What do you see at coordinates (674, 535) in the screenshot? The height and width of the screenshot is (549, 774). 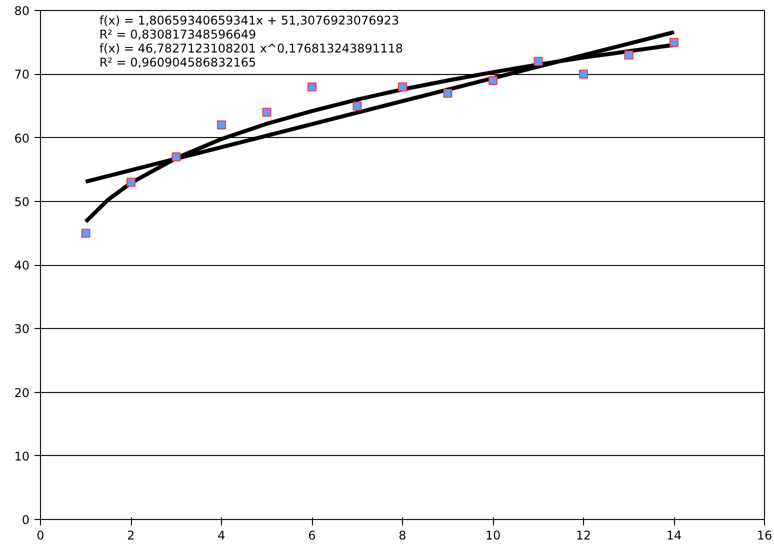 I see `x-tick-label: 14` at bounding box center [674, 535].